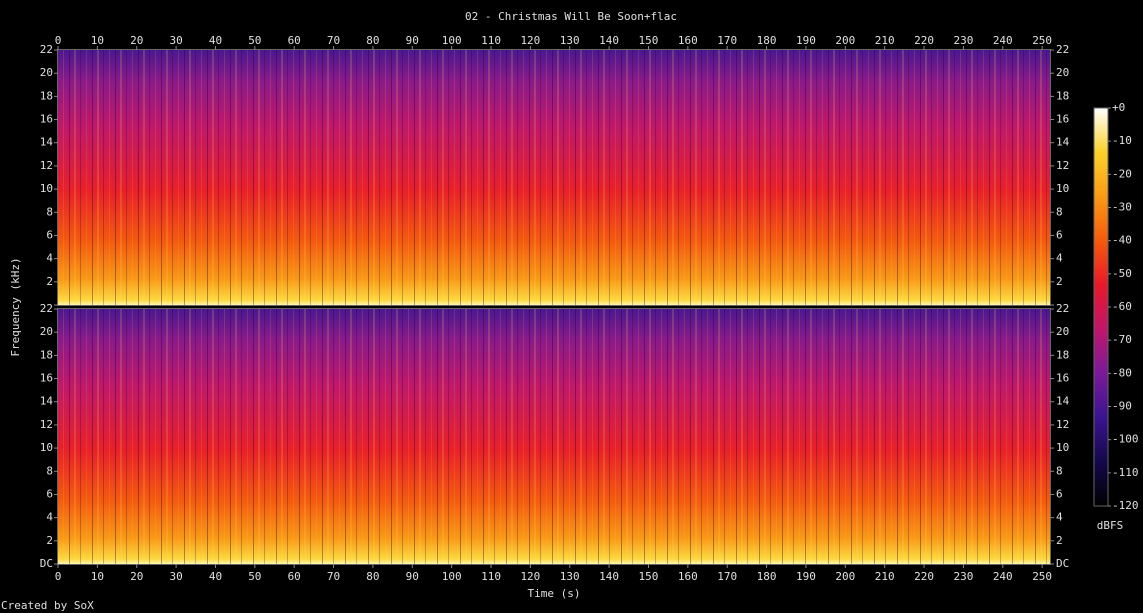  What do you see at coordinates (136, 576) in the screenshot?
I see `x-tick-label-bottom: 20` at bounding box center [136, 576].